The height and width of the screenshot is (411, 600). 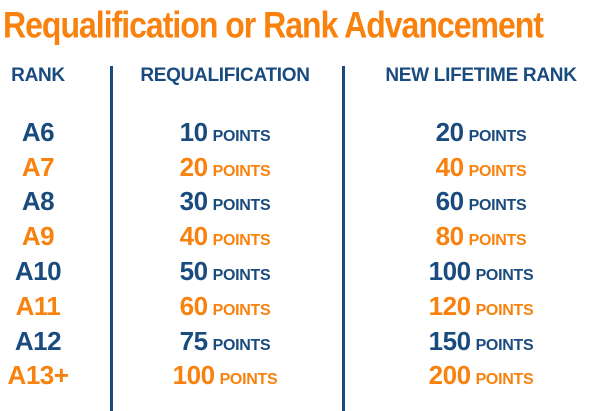 What do you see at coordinates (38, 305) in the screenshot?
I see `rank-label: A11` at bounding box center [38, 305].